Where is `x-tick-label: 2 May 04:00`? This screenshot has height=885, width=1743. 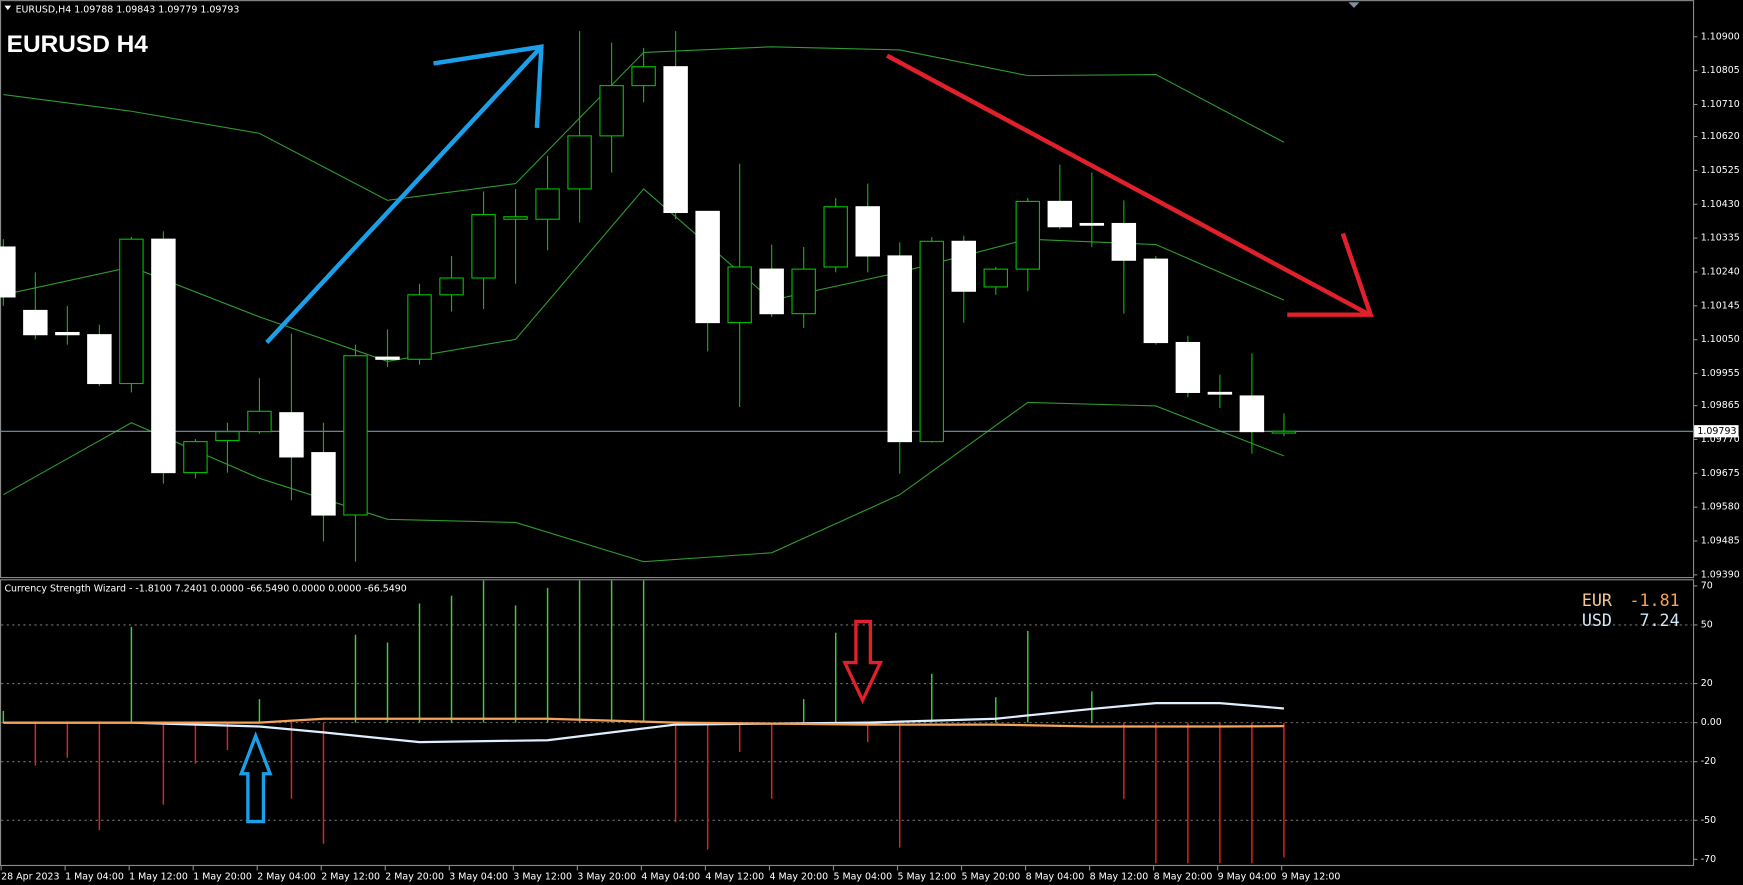 x-tick-label: 2 May 04:00 is located at coordinates (286, 877).